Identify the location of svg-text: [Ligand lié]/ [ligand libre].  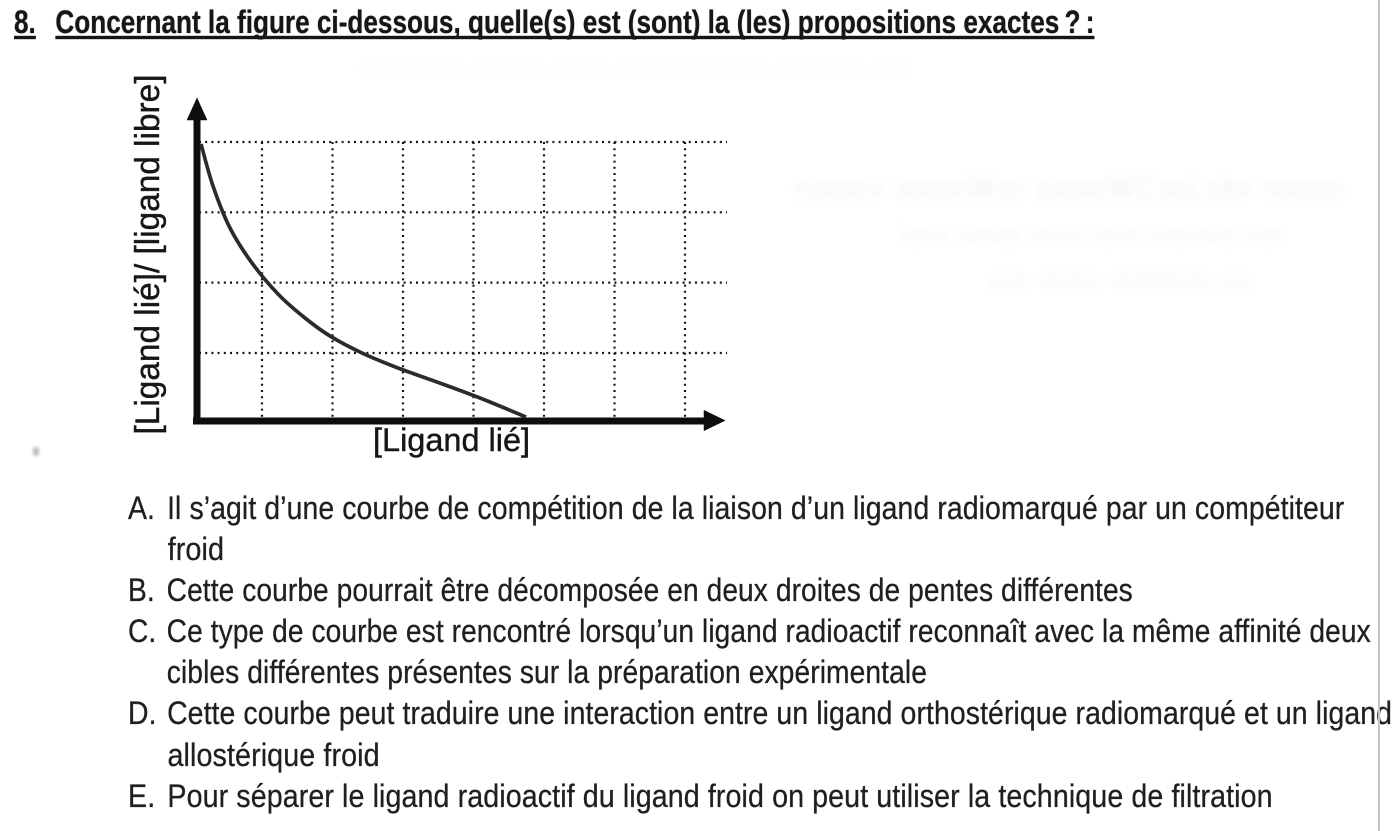
(148, 255).